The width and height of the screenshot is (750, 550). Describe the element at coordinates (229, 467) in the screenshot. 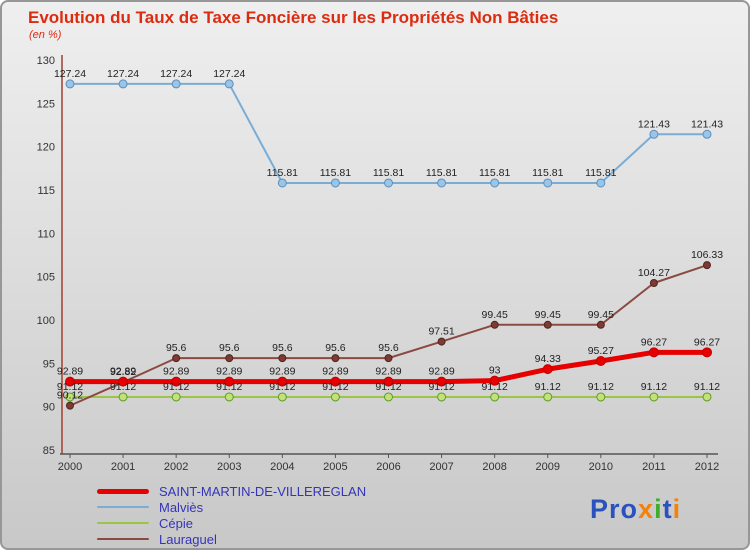

I see `x-tick-label: 2003` at that location.